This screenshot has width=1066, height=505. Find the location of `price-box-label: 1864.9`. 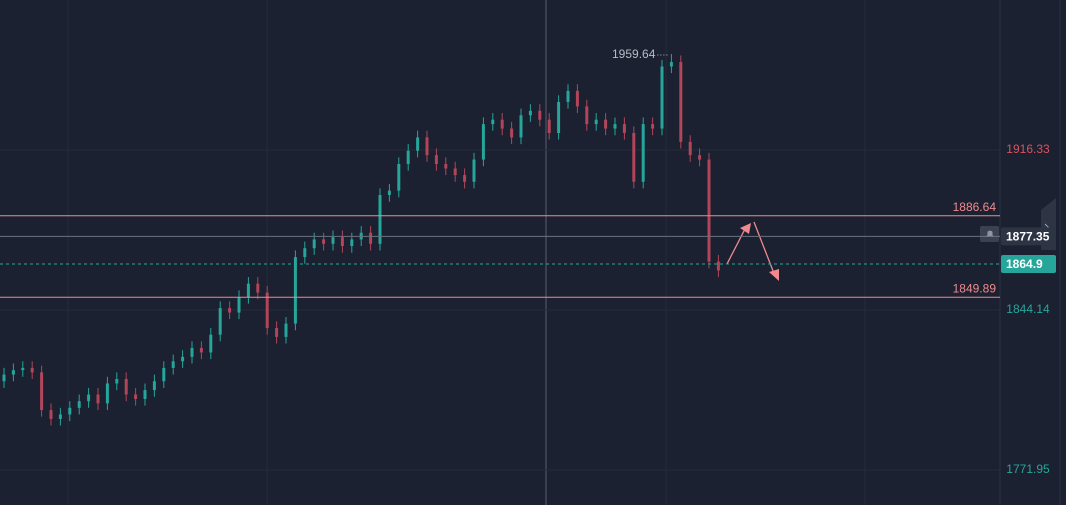

price-box-label: 1864.9 is located at coordinates (1024, 264).